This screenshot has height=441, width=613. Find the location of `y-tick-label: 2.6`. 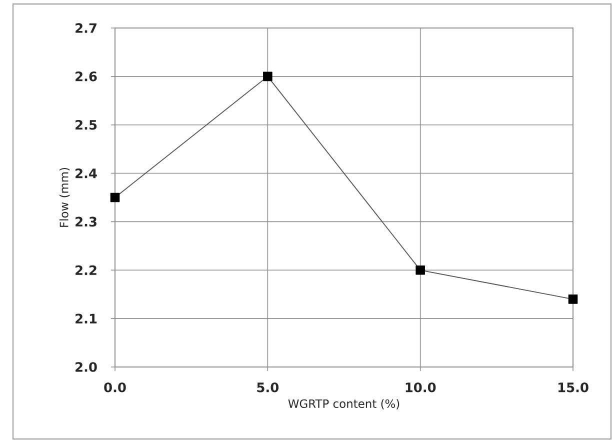

y-tick-label: 2.6 is located at coordinates (86, 77).